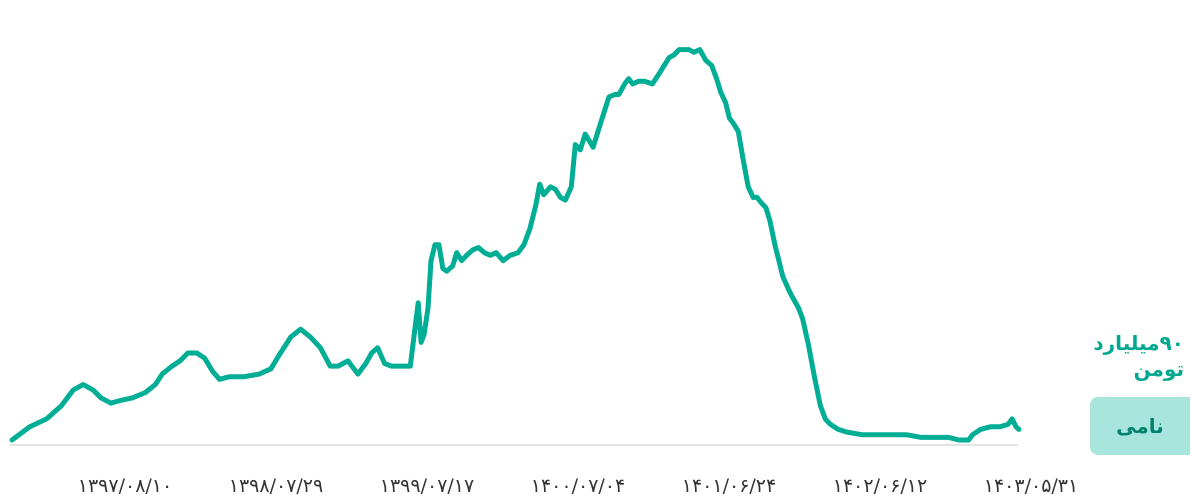 This screenshot has width=1192, height=500. What do you see at coordinates (1138, 356) in the screenshot?
I see `value-label: ۹۰میلیارد تومن` at bounding box center [1138, 356].